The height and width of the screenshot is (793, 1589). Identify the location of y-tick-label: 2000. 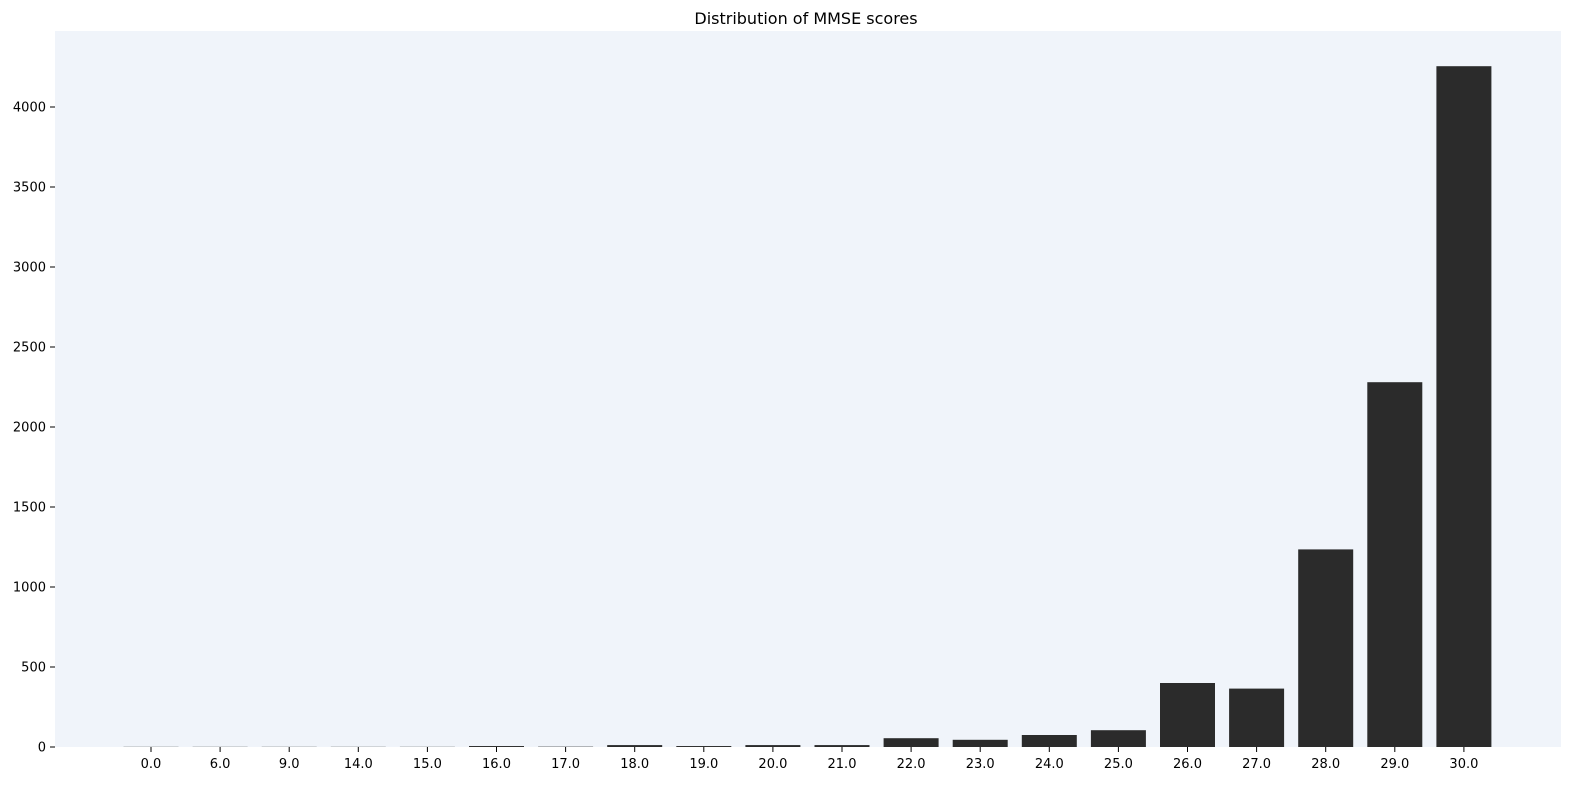
(29, 428).